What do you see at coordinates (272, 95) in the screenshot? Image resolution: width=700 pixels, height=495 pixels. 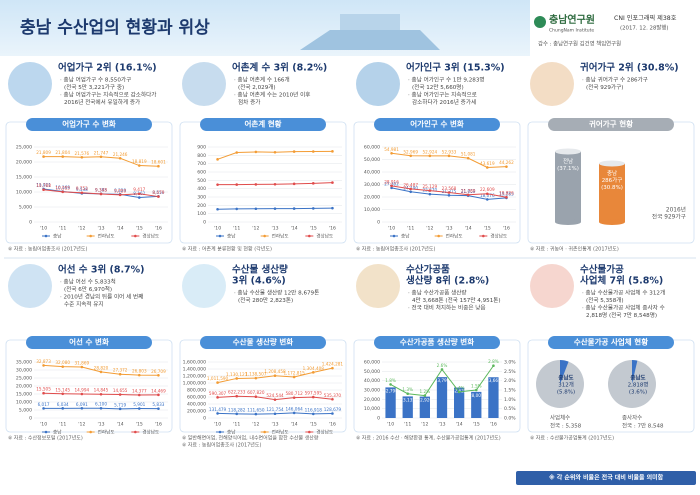 I see `bullet-text: · 충남 어촌계 수는 2010년 이후` at bounding box center [272, 95].